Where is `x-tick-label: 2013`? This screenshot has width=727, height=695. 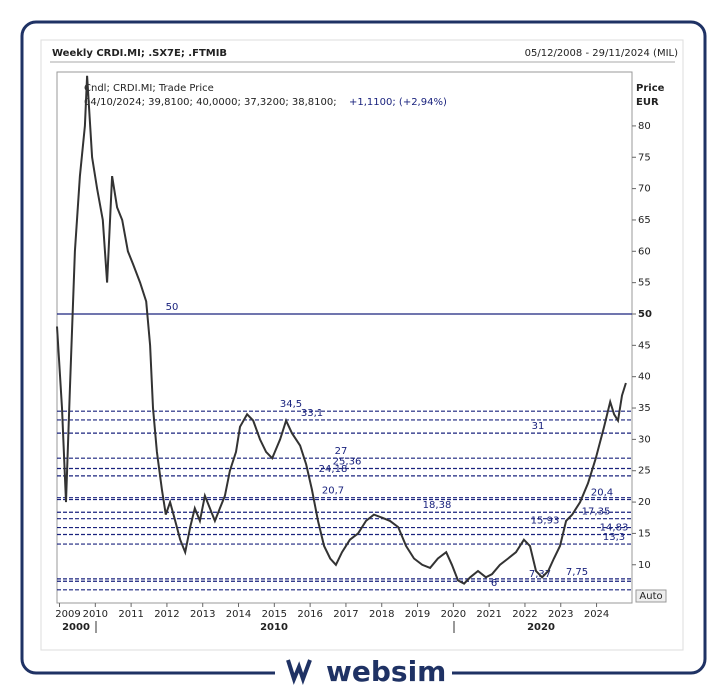
x-tick-label: 2013 is located at coordinates (202, 614).